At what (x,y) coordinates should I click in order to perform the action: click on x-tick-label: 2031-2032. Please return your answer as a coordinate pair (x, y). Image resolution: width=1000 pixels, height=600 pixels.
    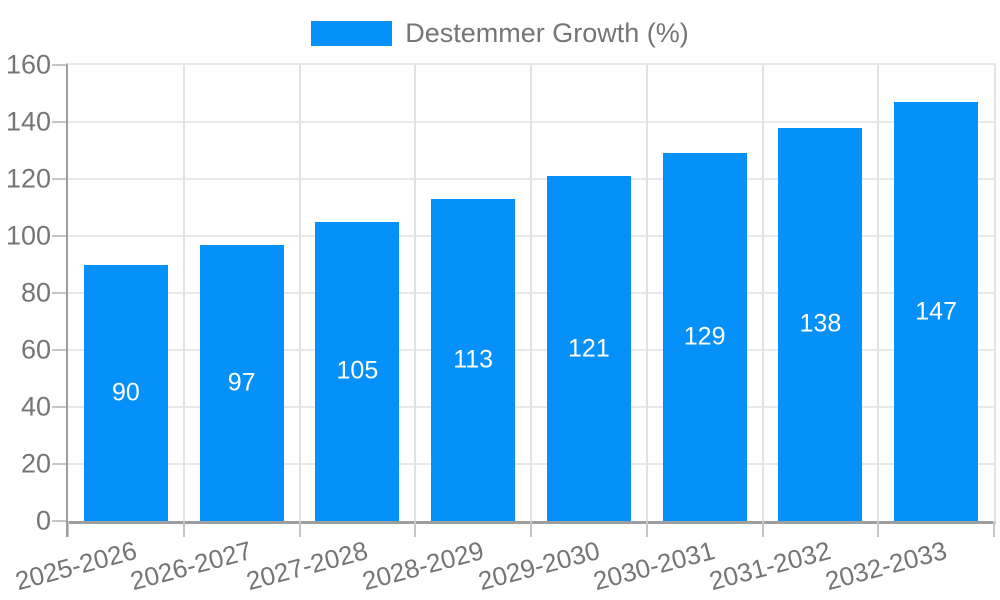
    Looking at the image, I should click on (770, 566).